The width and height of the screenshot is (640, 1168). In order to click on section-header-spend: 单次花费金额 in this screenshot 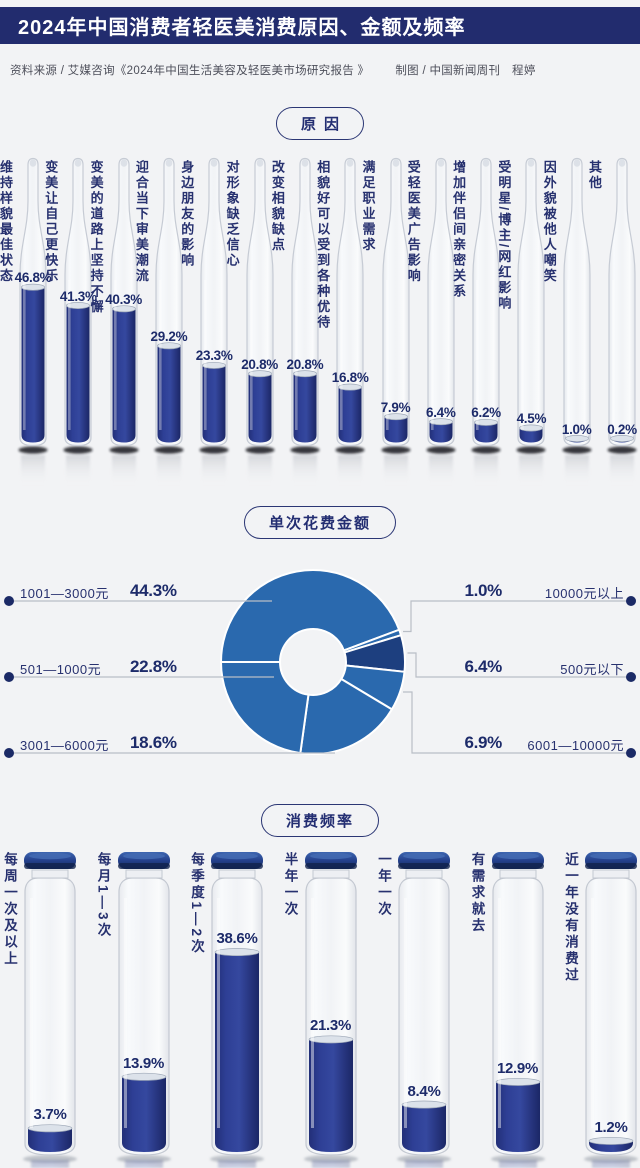, I will do `click(320, 522)`.